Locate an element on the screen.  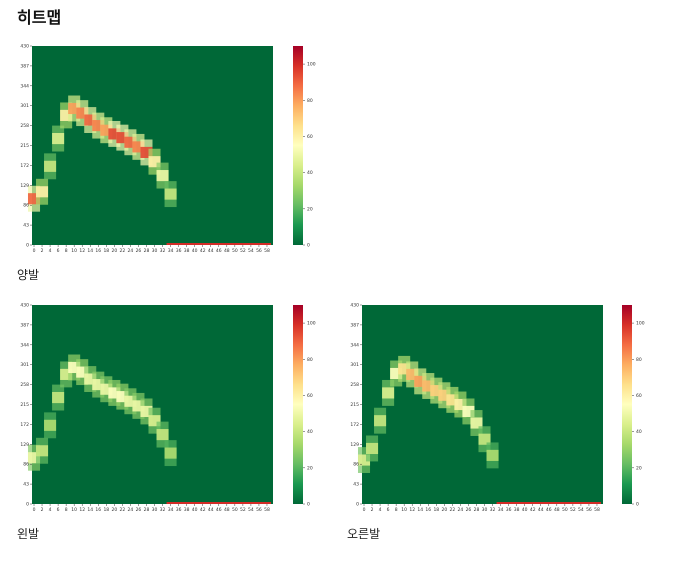
y-tick-label: 387 is located at coordinates (24, 66).